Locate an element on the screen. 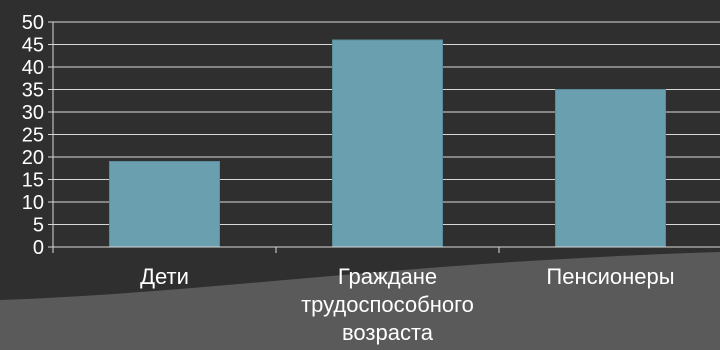  y-tick-label: 50 is located at coordinates (33, 23).